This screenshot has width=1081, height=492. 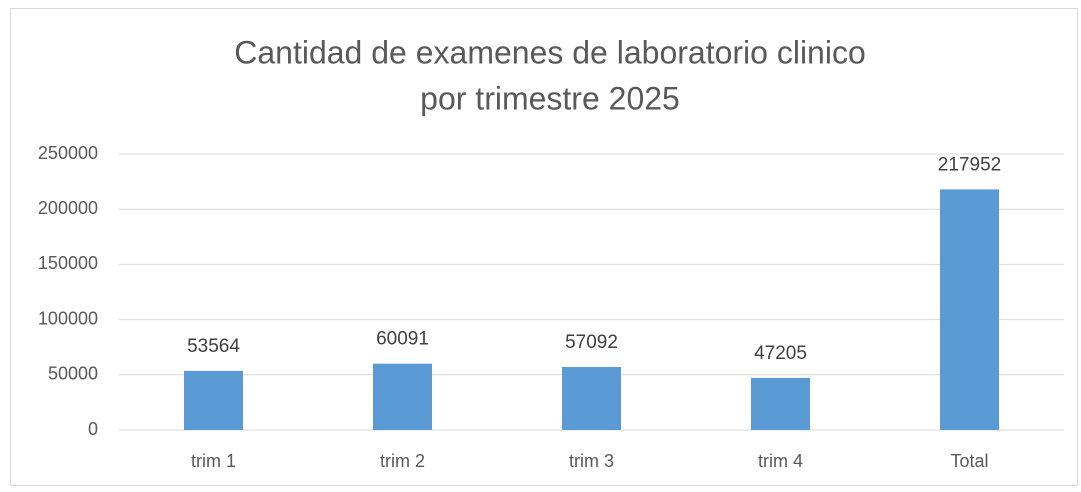 I want to click on value-label: 53564, so click(x=213, y=346).